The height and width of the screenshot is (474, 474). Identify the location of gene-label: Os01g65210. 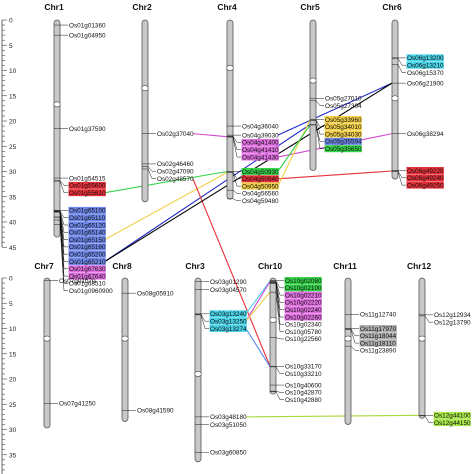
(87, 262).